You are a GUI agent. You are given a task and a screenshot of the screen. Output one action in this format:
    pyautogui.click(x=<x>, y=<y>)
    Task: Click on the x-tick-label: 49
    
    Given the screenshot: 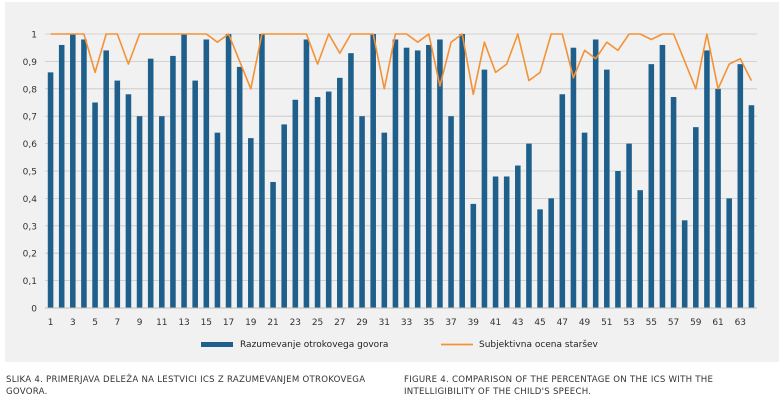 What is the action you would take?
    pyautogui.click(x=585, y=323)
    